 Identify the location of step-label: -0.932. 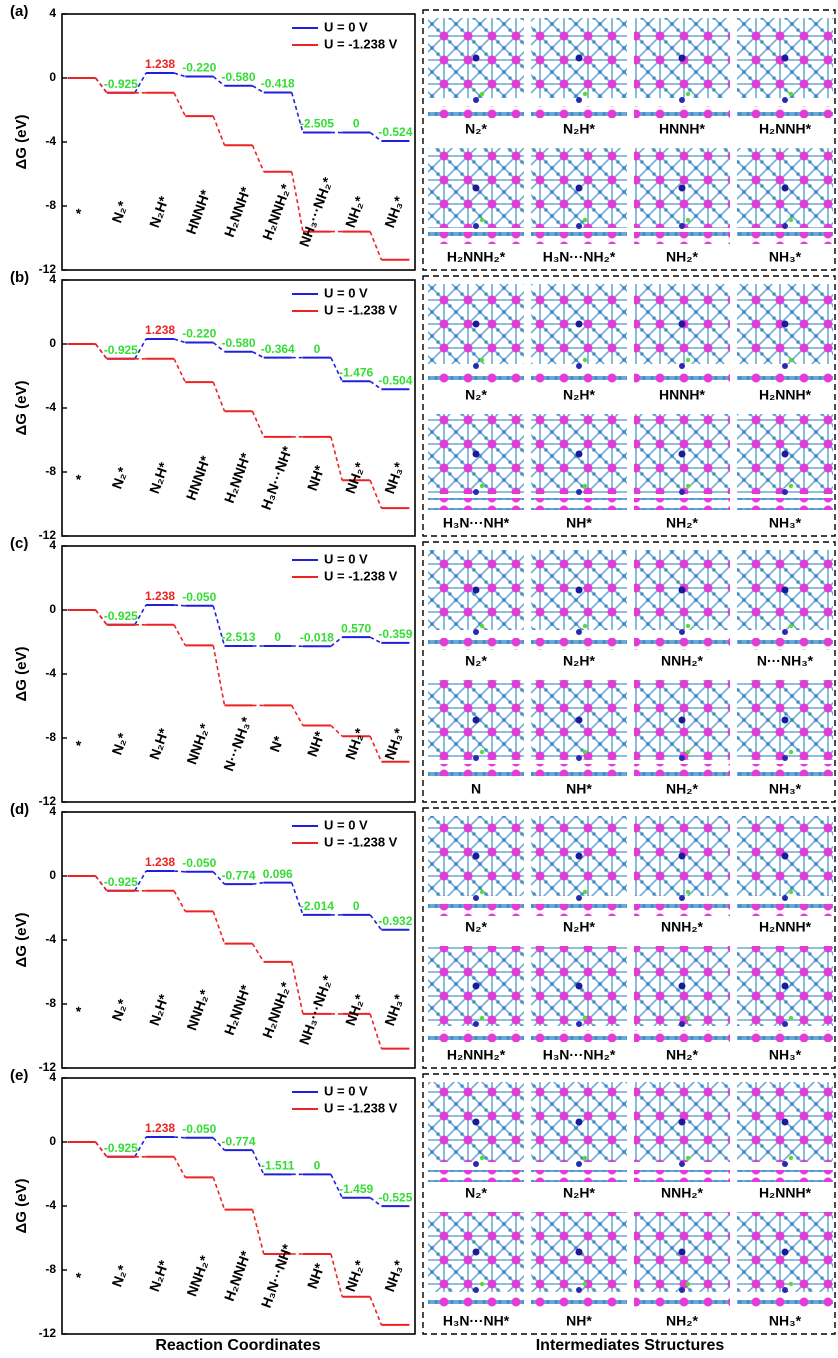
(395, 921).